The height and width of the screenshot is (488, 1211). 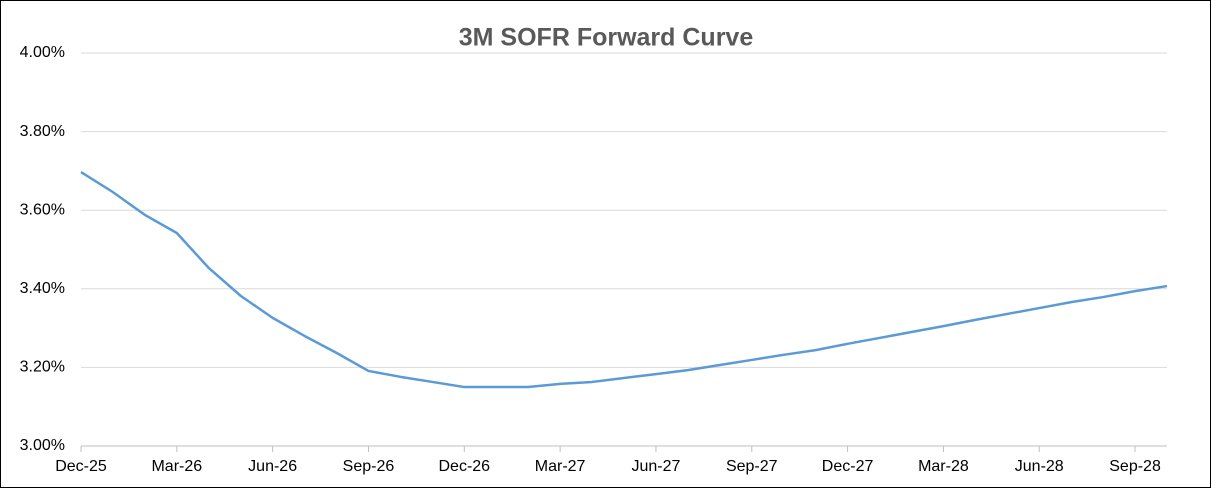 What do you see at coordinates (1135, 466) in the screenshot?
I see `x-tick-label: Sep-28` at bounding box center [1135, 466].